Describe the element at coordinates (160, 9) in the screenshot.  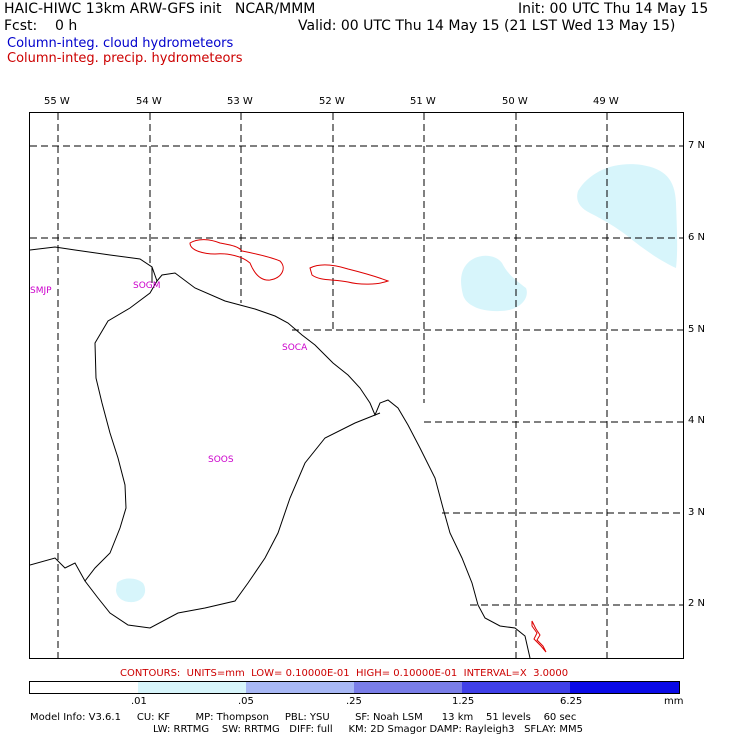
I see `plot-title: HAIC-HIWC 13km ARW-GFS init NCAR/MMM` at that location.